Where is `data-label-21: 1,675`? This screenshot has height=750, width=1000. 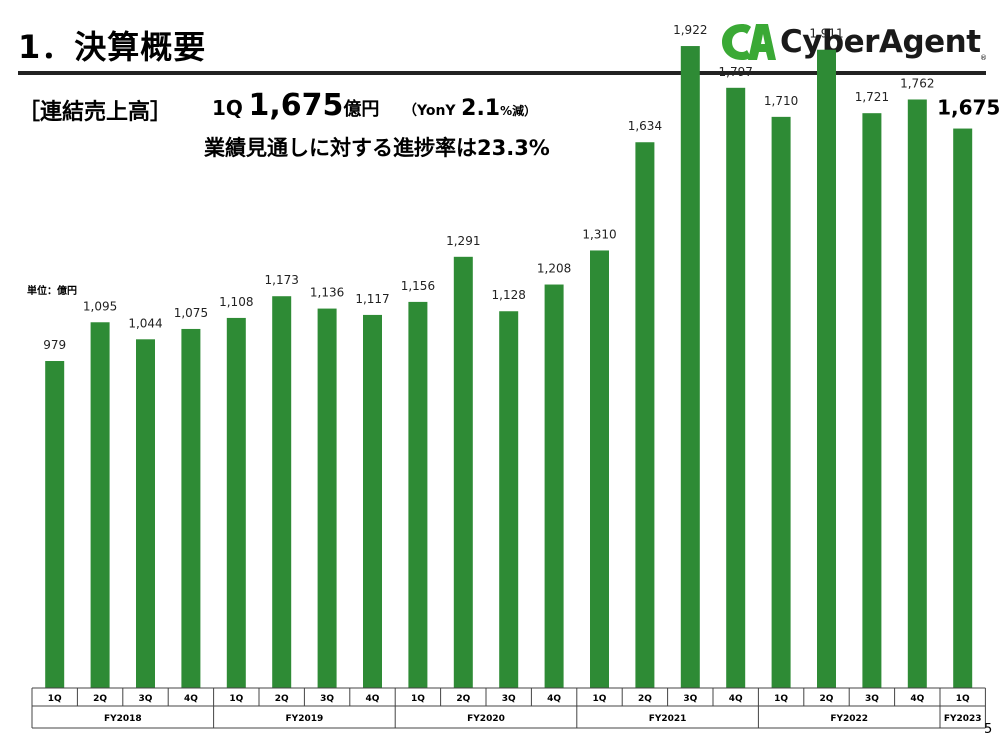 data-label-21: 1,675 is located at coordinates (968, 108).